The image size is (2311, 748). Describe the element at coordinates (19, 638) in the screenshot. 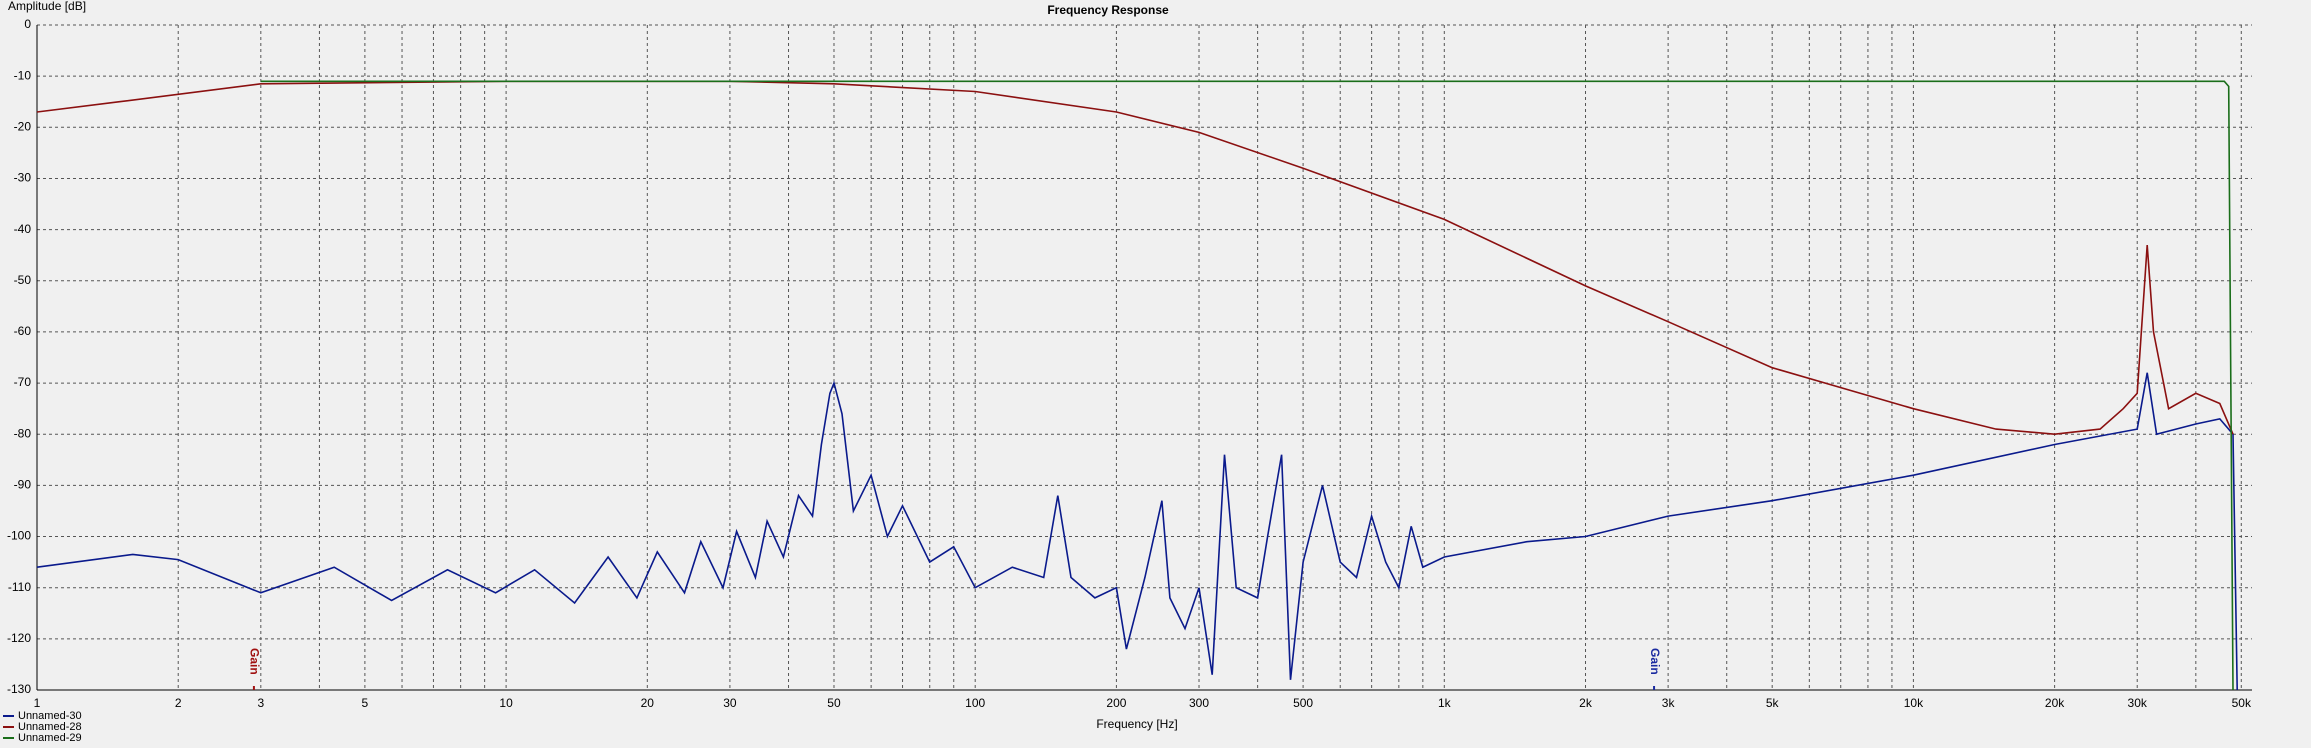

I see `y-tick-label: -120` at that location.